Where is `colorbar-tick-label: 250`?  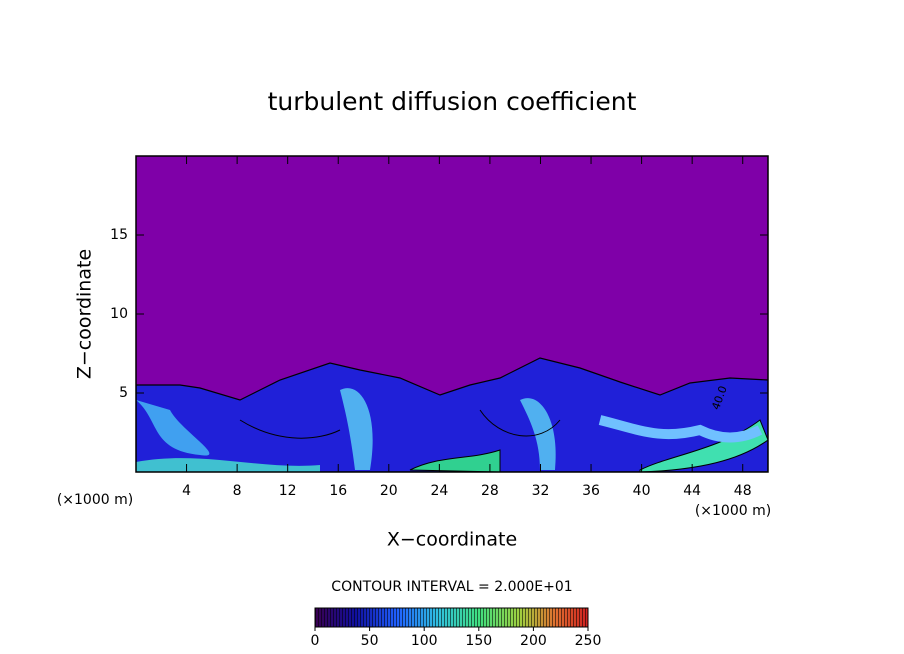 colorbar-tick-label: 250 is located at coordinates (588, 641).